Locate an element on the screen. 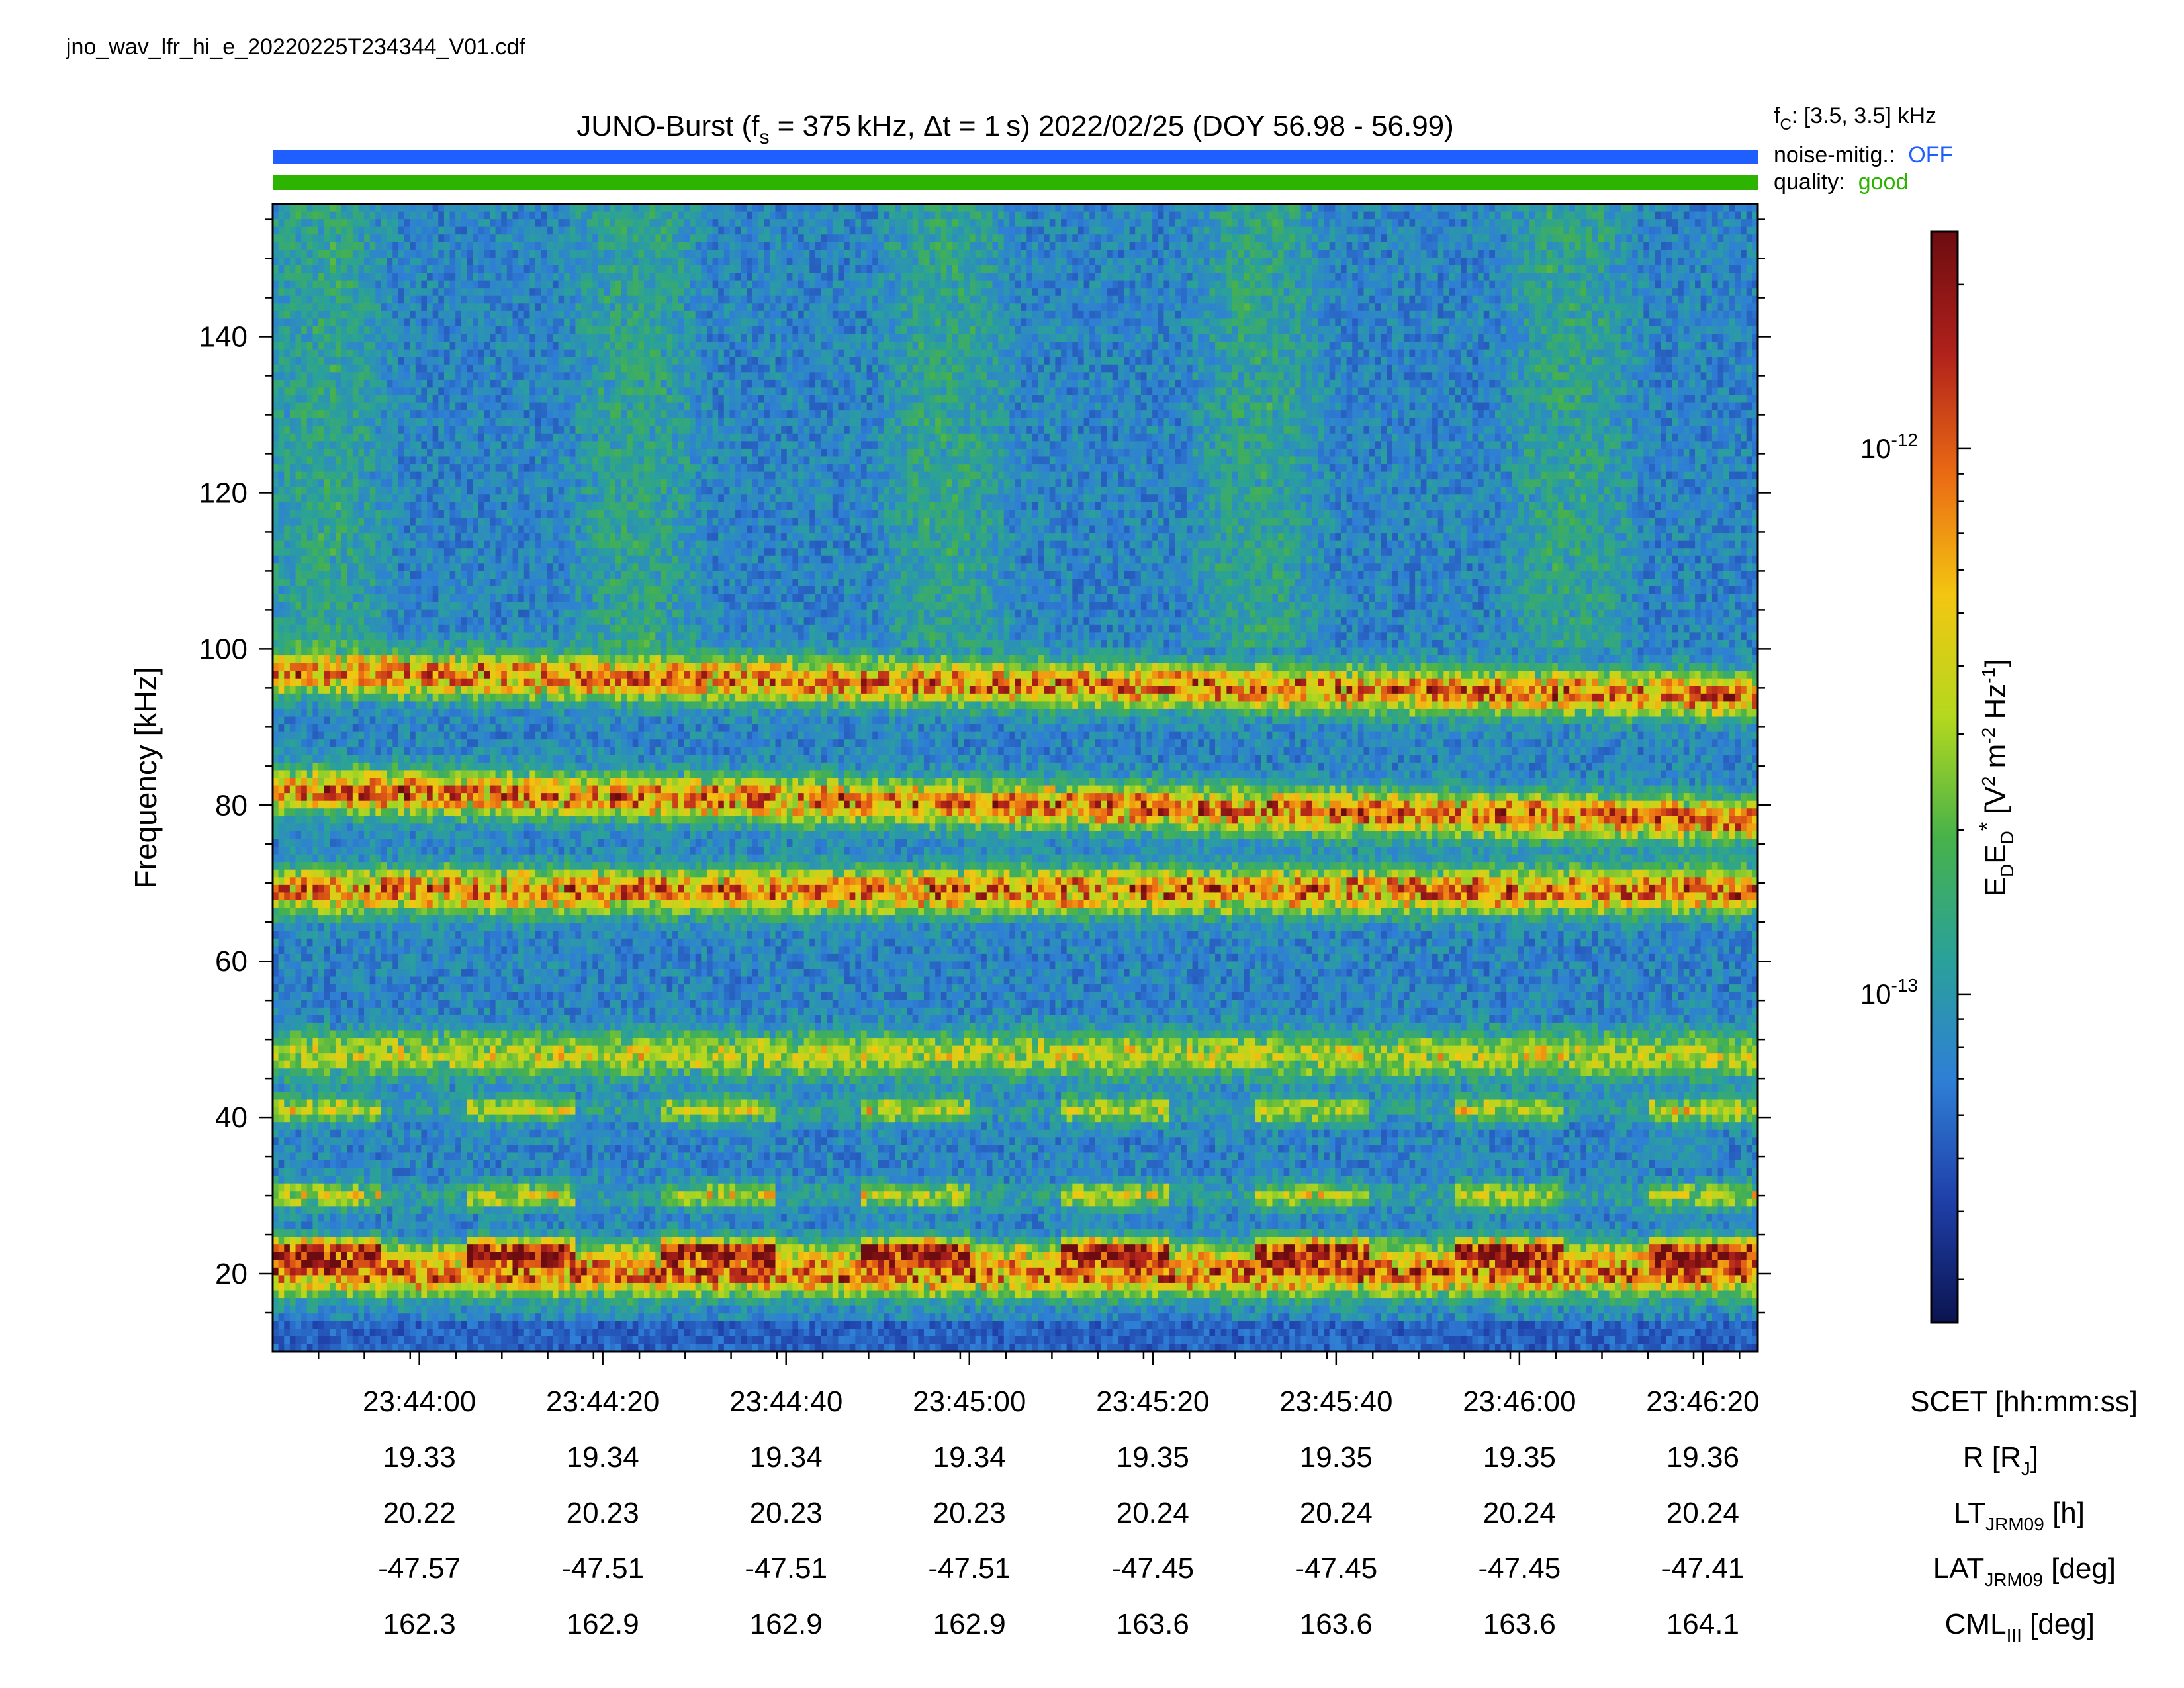  noise-mitigation-status-bar is located at coordinates (1015, 157).